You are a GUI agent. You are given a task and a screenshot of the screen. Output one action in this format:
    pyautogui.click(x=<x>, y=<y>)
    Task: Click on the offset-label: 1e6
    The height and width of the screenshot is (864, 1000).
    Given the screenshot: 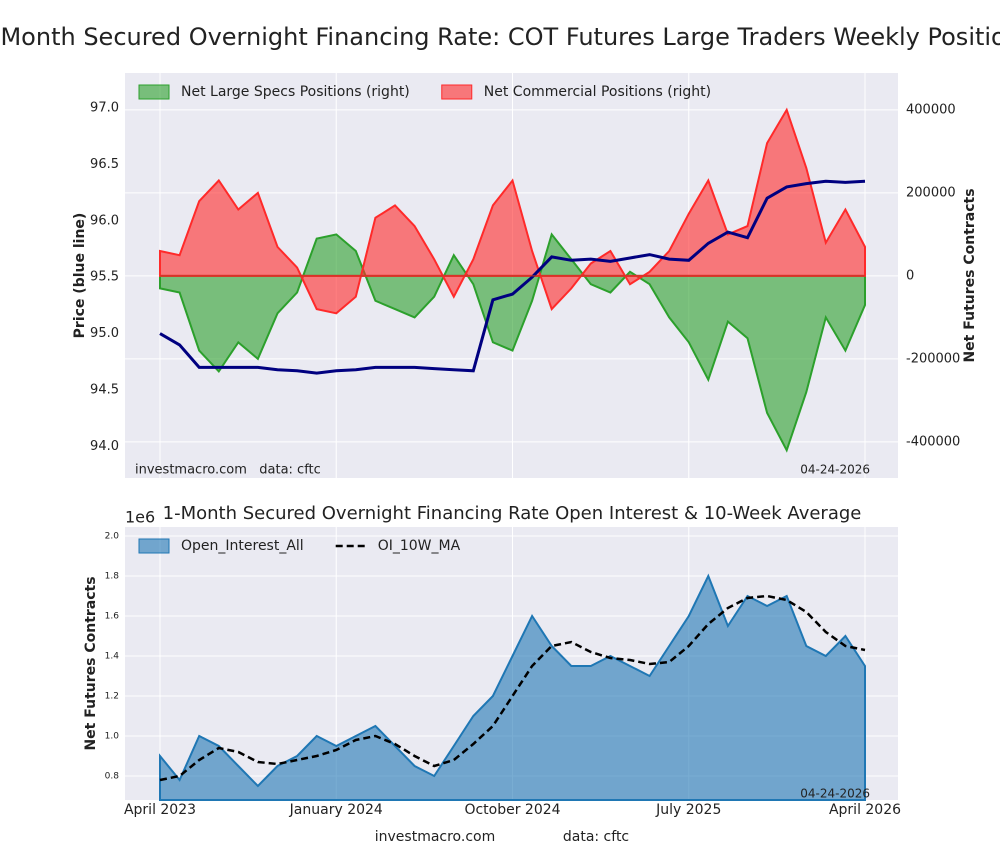 What is the action you would take?
    pyautogui.click(x=140, y=517)
    